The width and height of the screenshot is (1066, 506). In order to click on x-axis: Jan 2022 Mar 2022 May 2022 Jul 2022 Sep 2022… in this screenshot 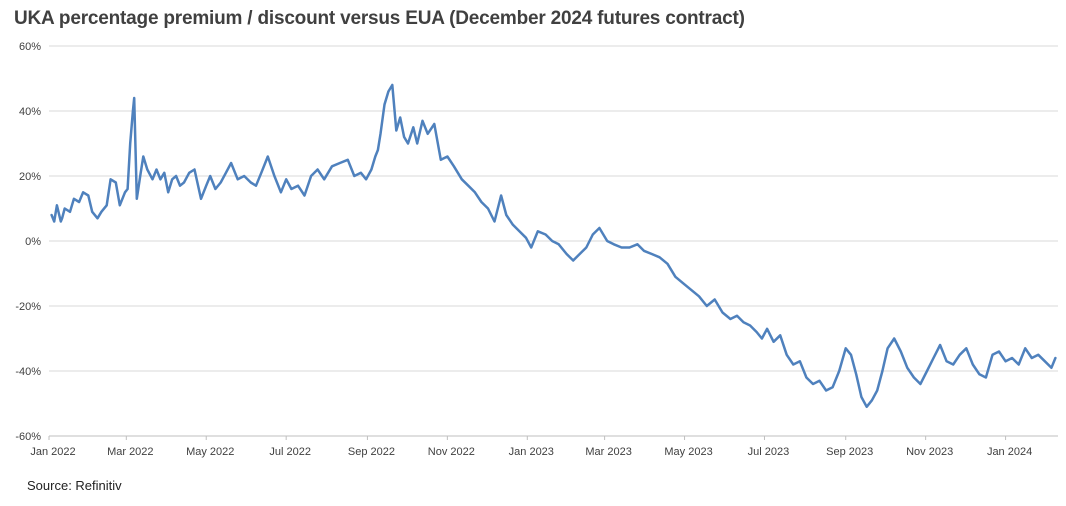, I will do `click(544, 446)`.